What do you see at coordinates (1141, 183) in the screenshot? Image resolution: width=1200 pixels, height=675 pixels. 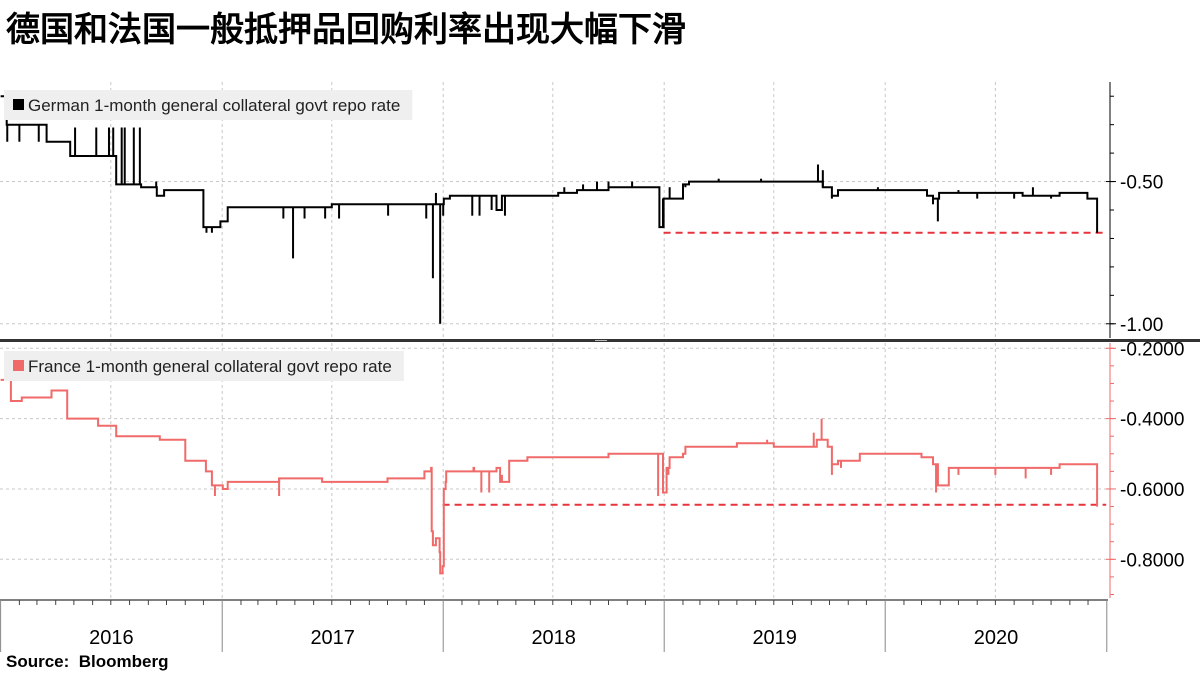 I see `y-tick-label: -0.50` at bounding box center [1141, 183].